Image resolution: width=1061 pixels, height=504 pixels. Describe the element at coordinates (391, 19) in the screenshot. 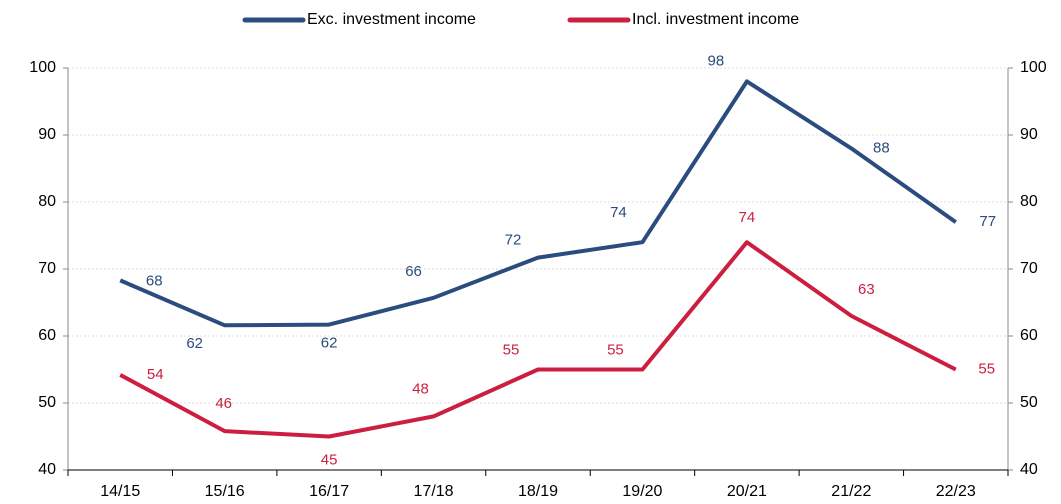

I see `legend-label: Exc. investment income` at that location.